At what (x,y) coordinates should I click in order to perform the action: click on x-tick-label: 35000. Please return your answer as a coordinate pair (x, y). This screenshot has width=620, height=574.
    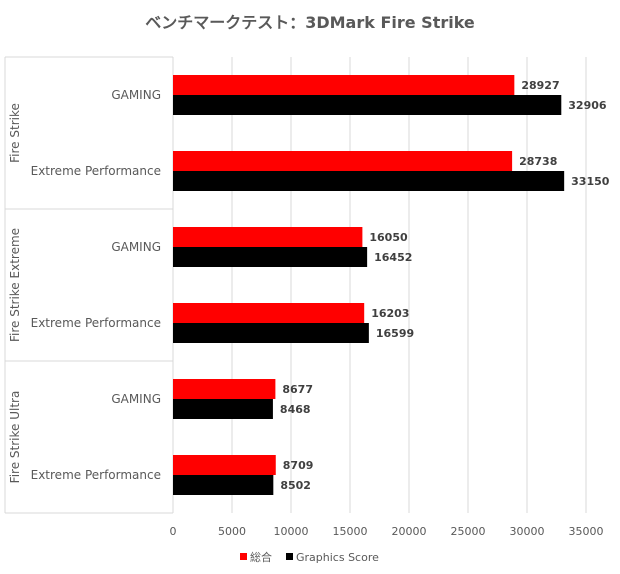
    Looking at the image, I should click on (586, 531).